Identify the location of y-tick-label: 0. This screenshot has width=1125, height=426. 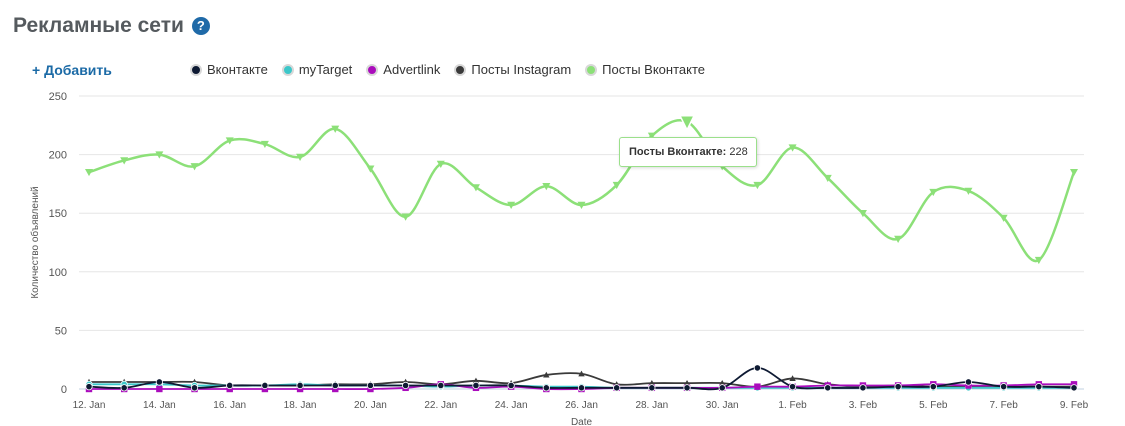
(64, 390).